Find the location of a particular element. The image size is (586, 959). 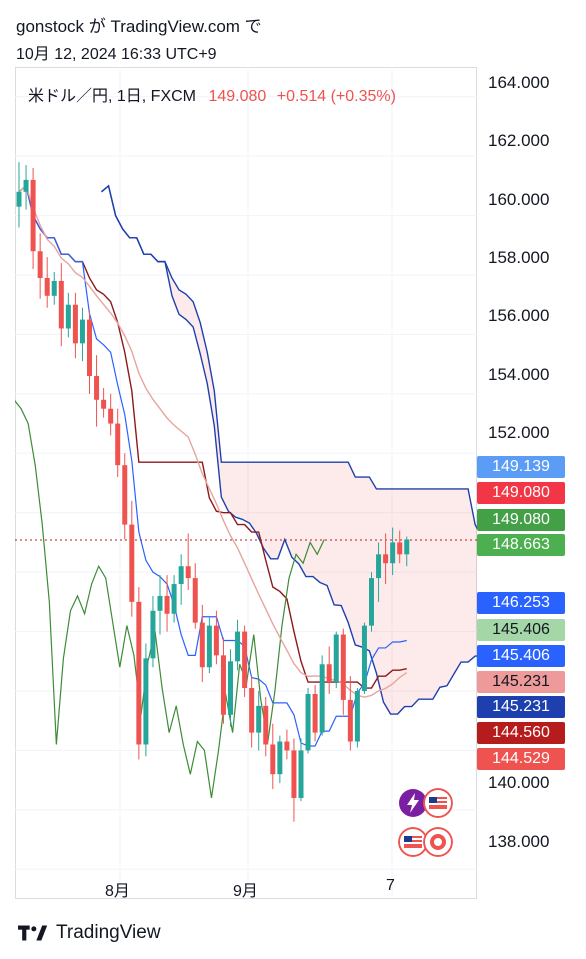

y-tick-label: 152.000 is located at coordinates (519, 432).